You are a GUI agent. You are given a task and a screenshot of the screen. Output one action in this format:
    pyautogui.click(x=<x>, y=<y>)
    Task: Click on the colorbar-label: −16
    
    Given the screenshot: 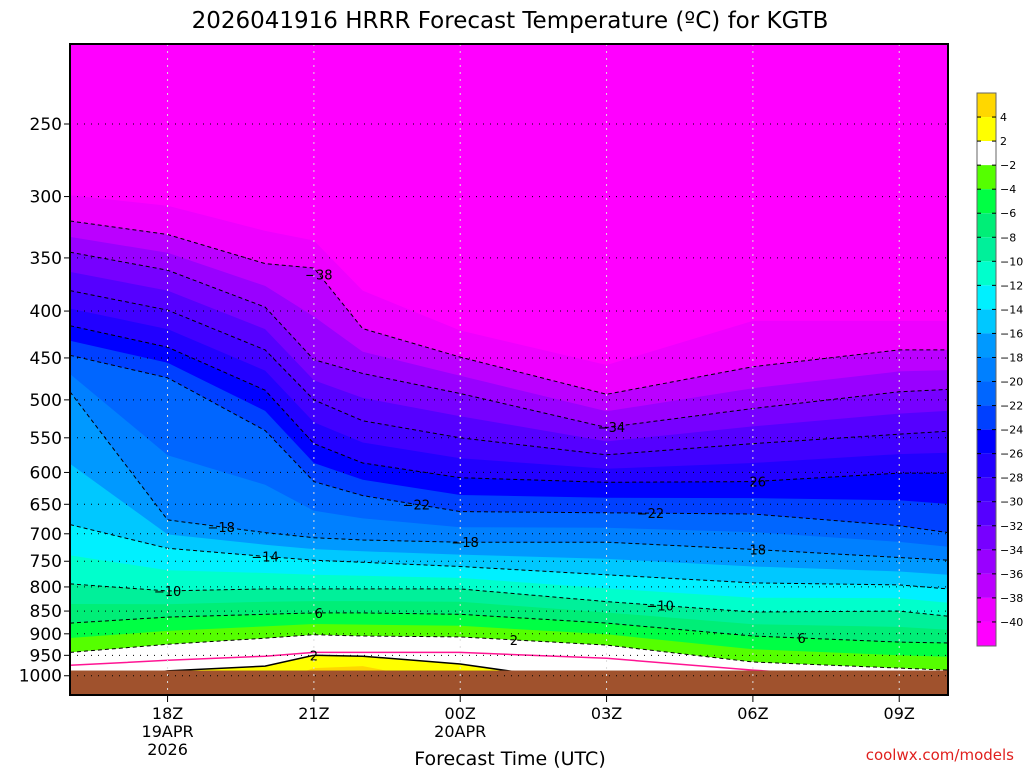 What is the action you would take?
    pyautogui.click(x=1011, y=333)
    